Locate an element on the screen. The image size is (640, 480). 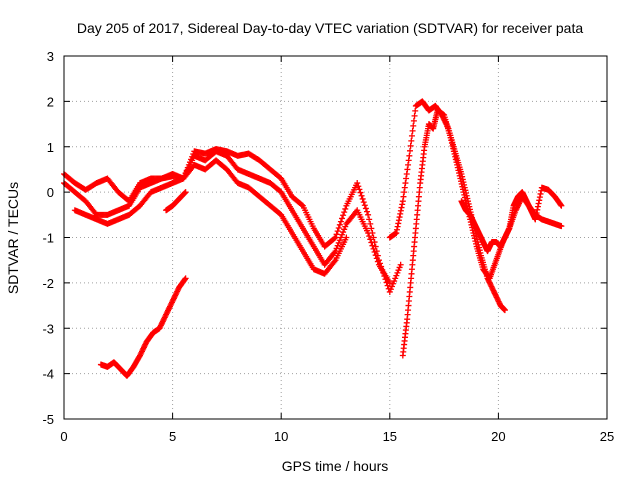
x-tick-label: 25 is located at coordinates (607, 436).